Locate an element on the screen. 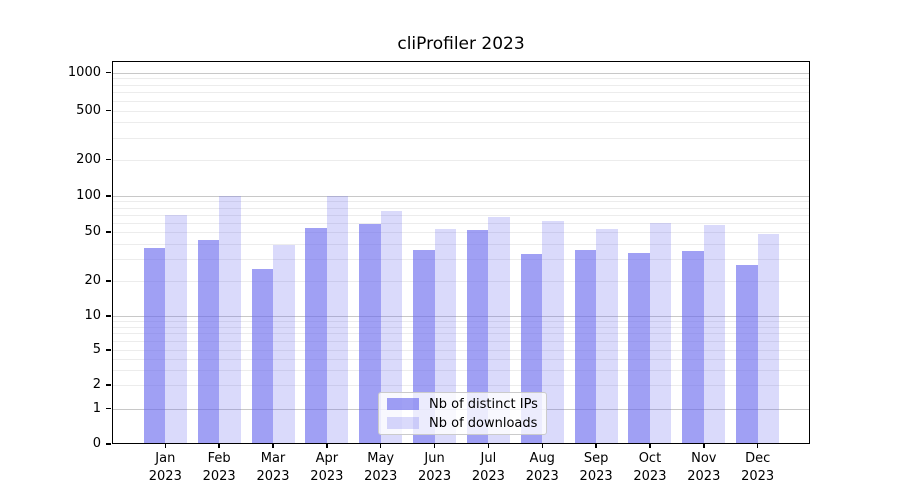 The height and width of the screenshot is (500, 900). legend-label-distinct-ips: Nb of distinct IPs is located at coordinates (483, 404).